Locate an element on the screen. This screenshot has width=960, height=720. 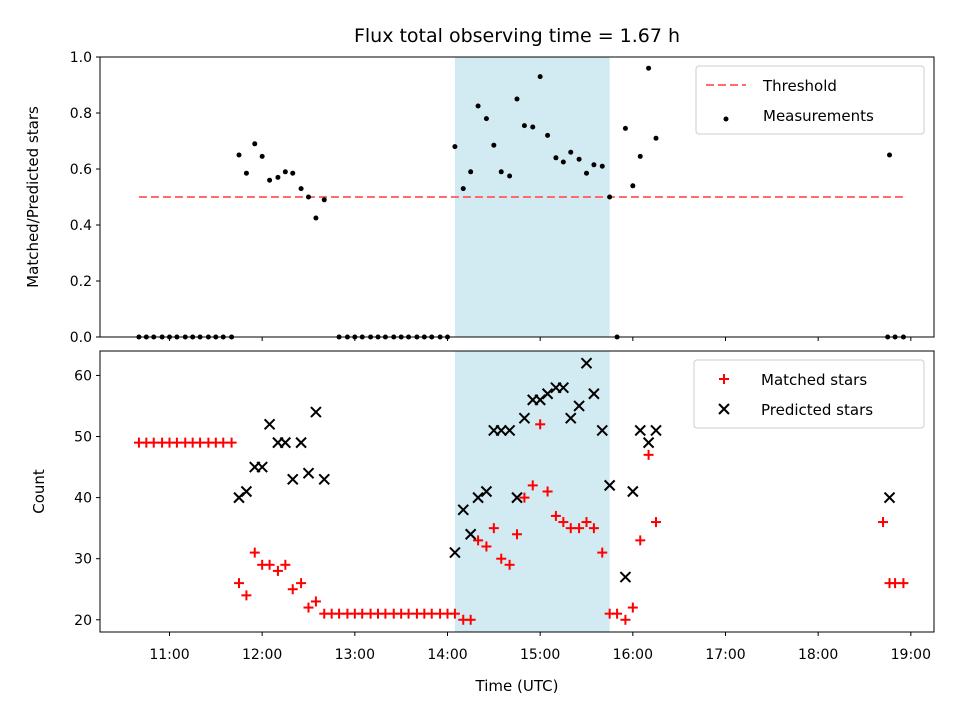
top-legend-box is located at coordinates (810, 100).